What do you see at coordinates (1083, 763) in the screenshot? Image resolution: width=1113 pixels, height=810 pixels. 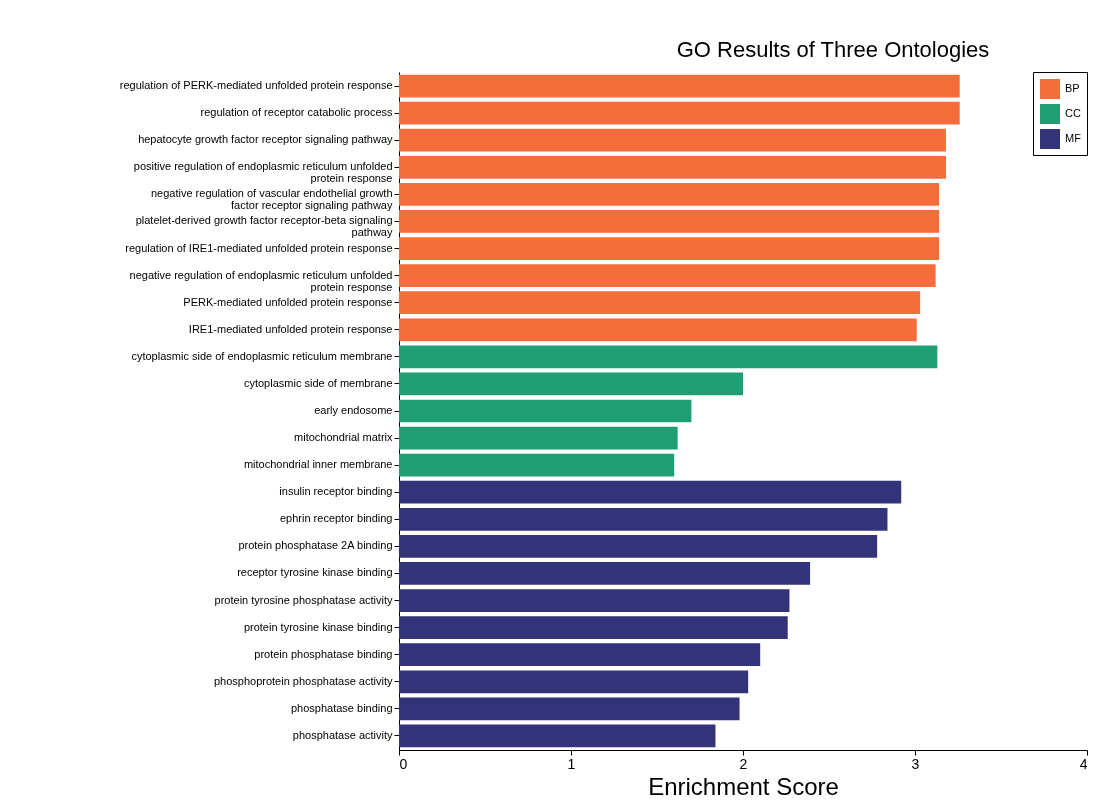 I see `x-tick-label: 4` at bounding box center [1083, 763].